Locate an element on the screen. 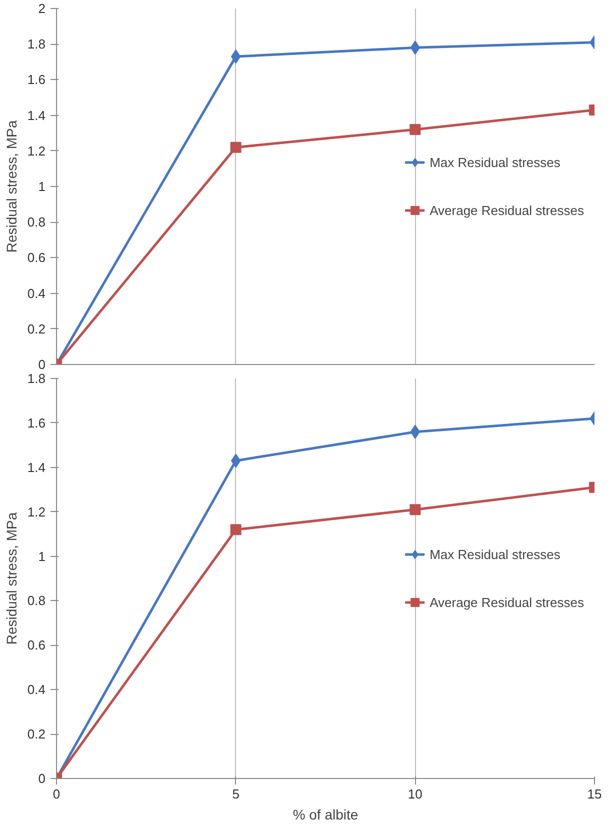 The height and width of the screenshot is (825, 614). x-tick-label: 5 is located at coordinates (236, 794).